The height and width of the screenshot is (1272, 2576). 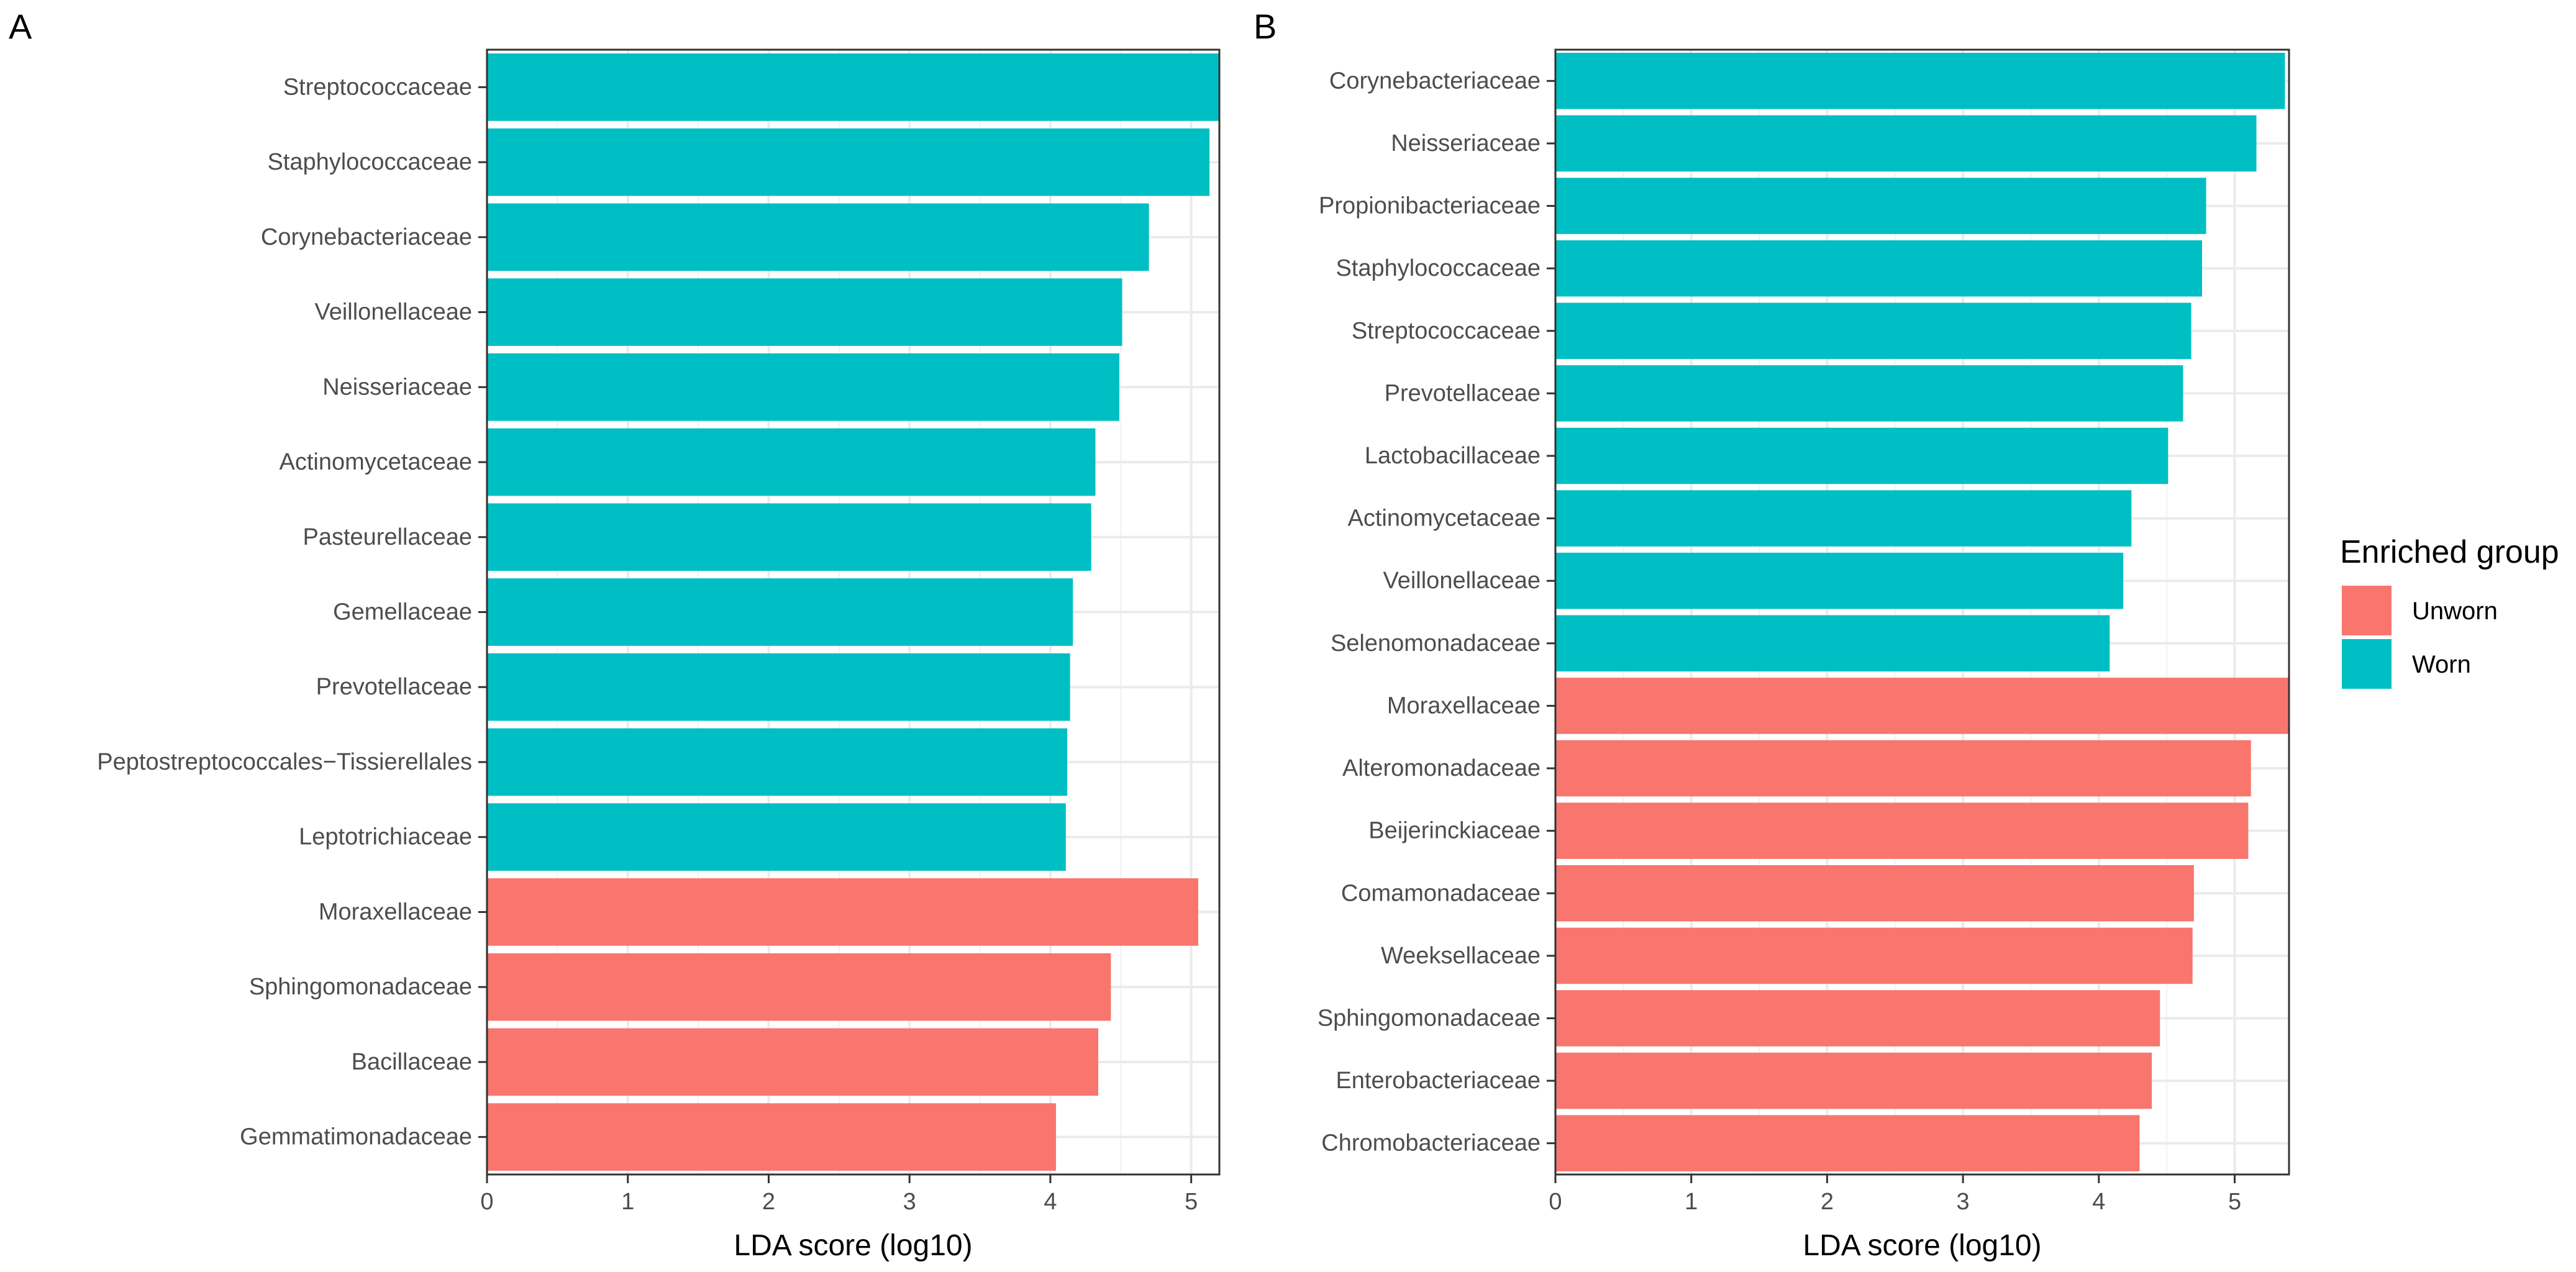 What do you see at coordinates (1436, 643) in the screenshot?
I see `category-label: Selenomonadaceae` at bounding box center [1436, 643].